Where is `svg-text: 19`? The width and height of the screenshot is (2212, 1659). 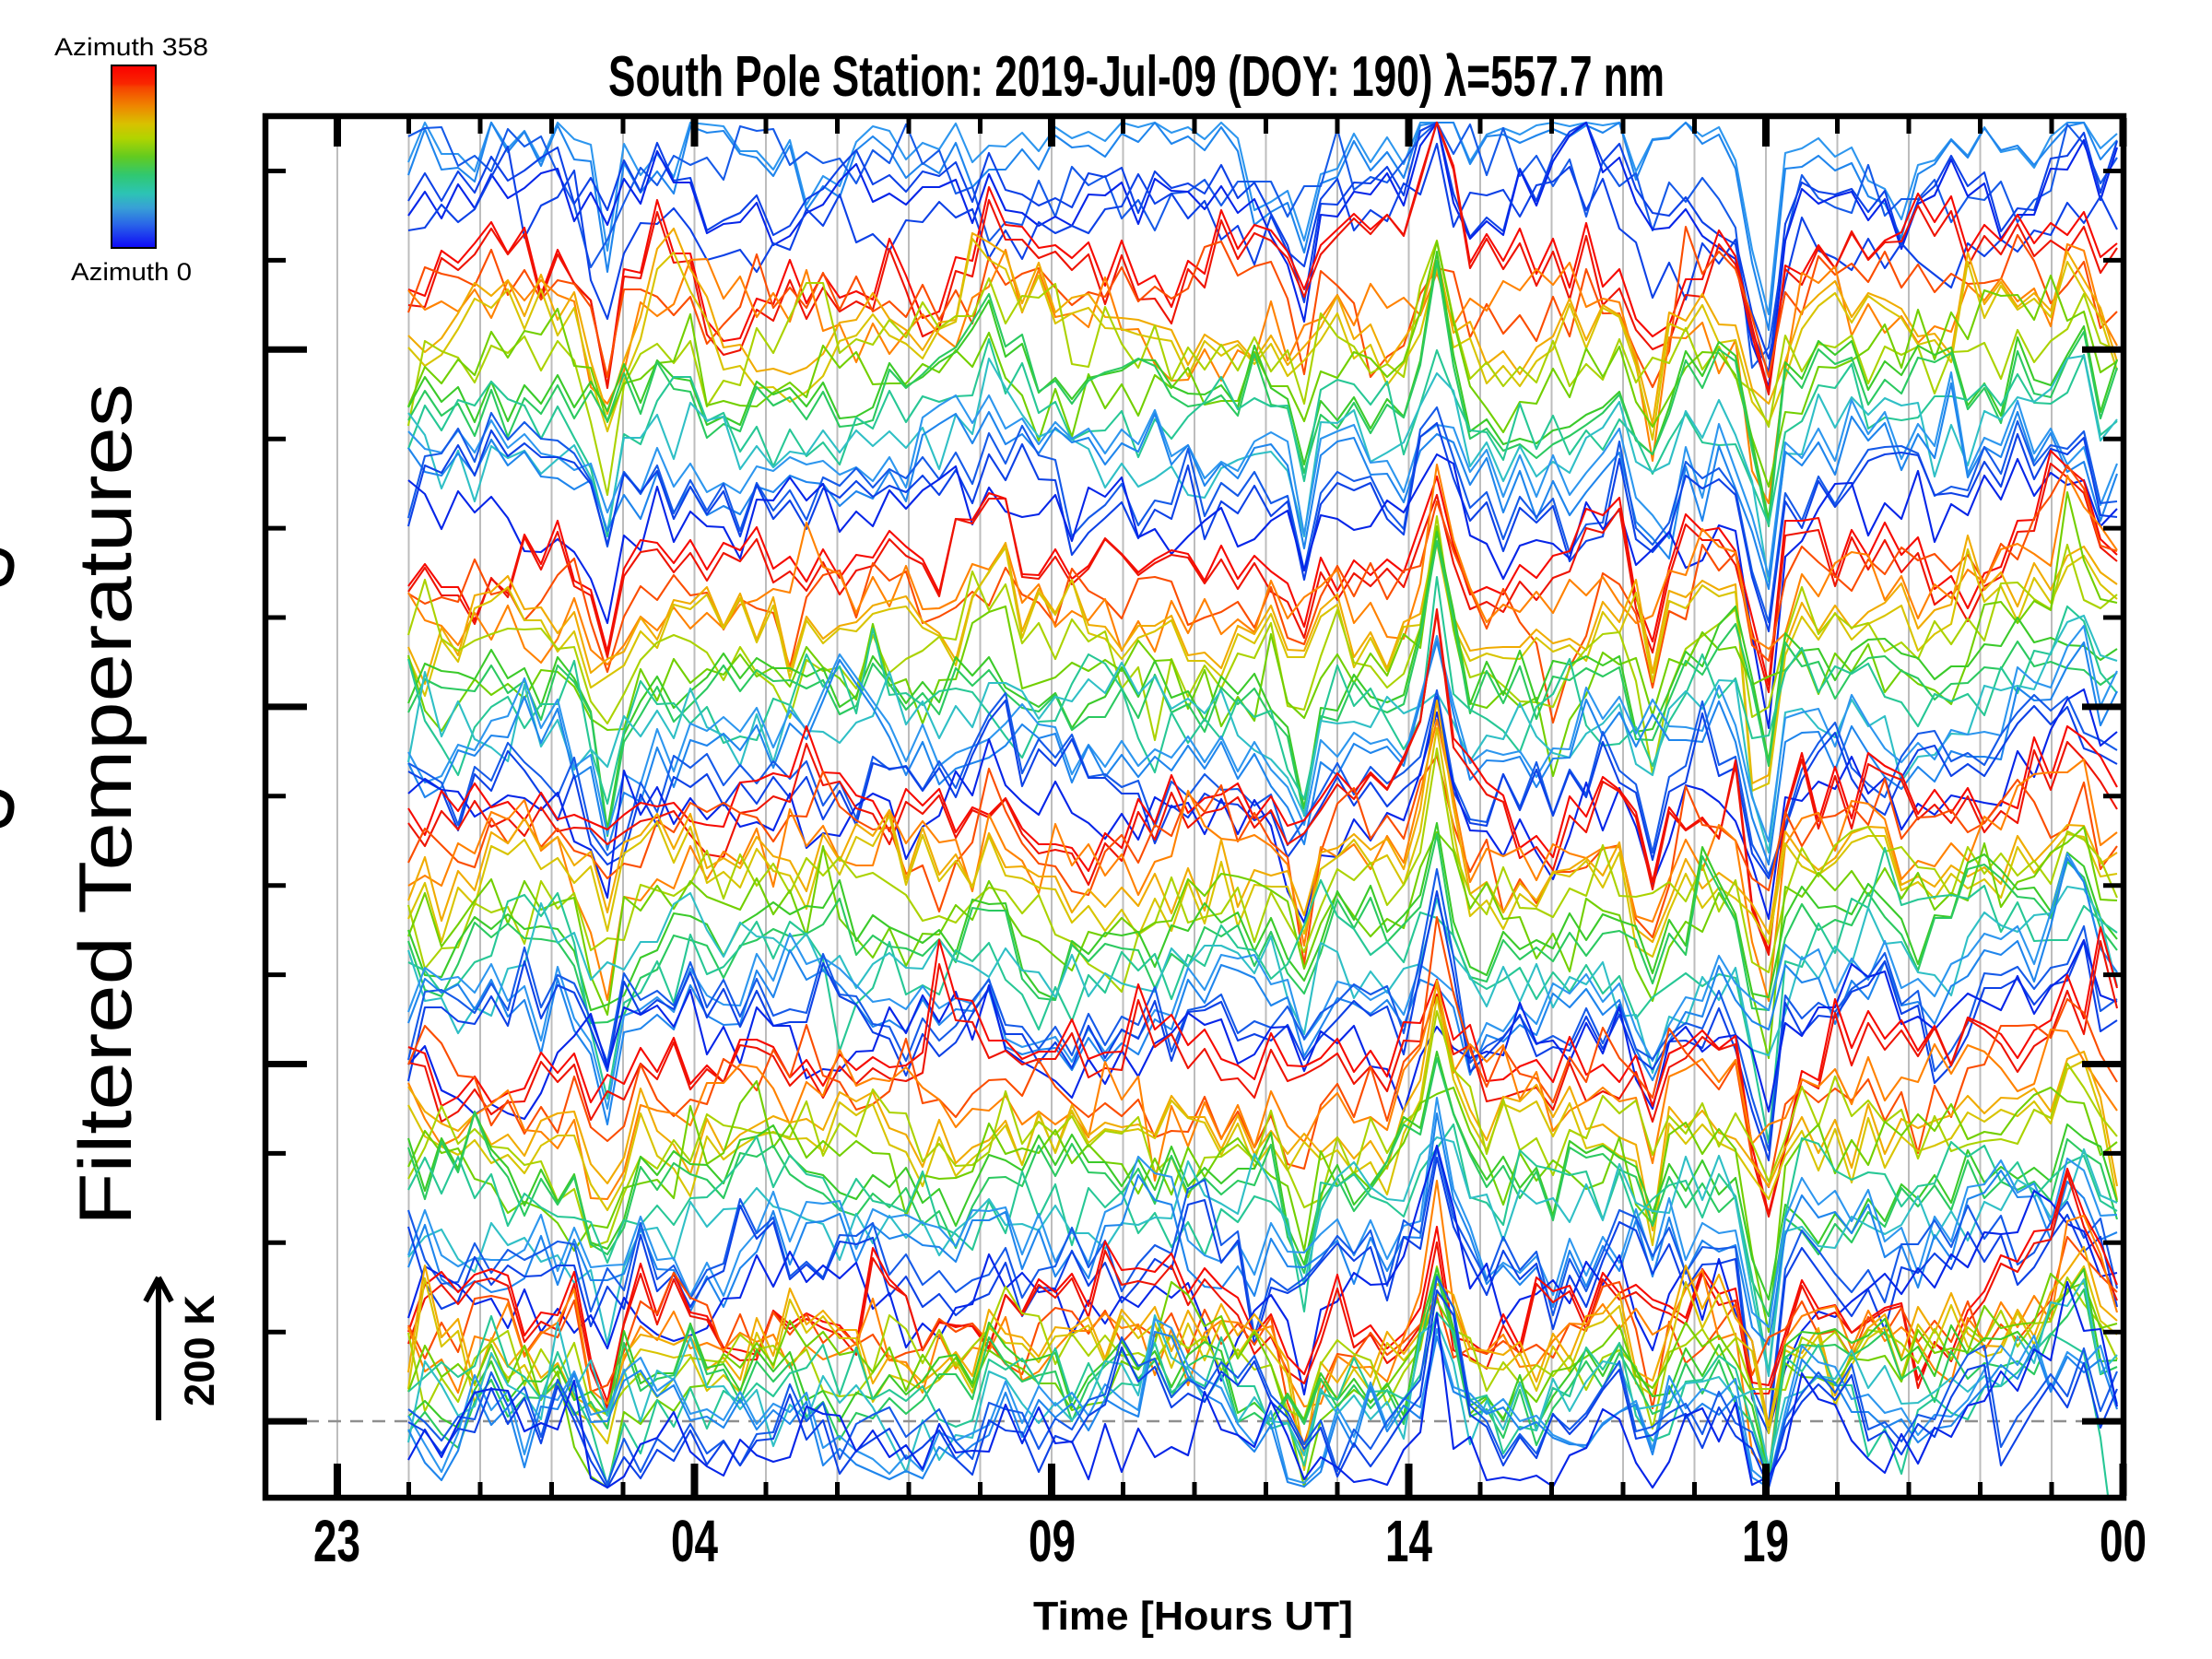 svg-text: 19 is located at coordinates (1765, 1541).